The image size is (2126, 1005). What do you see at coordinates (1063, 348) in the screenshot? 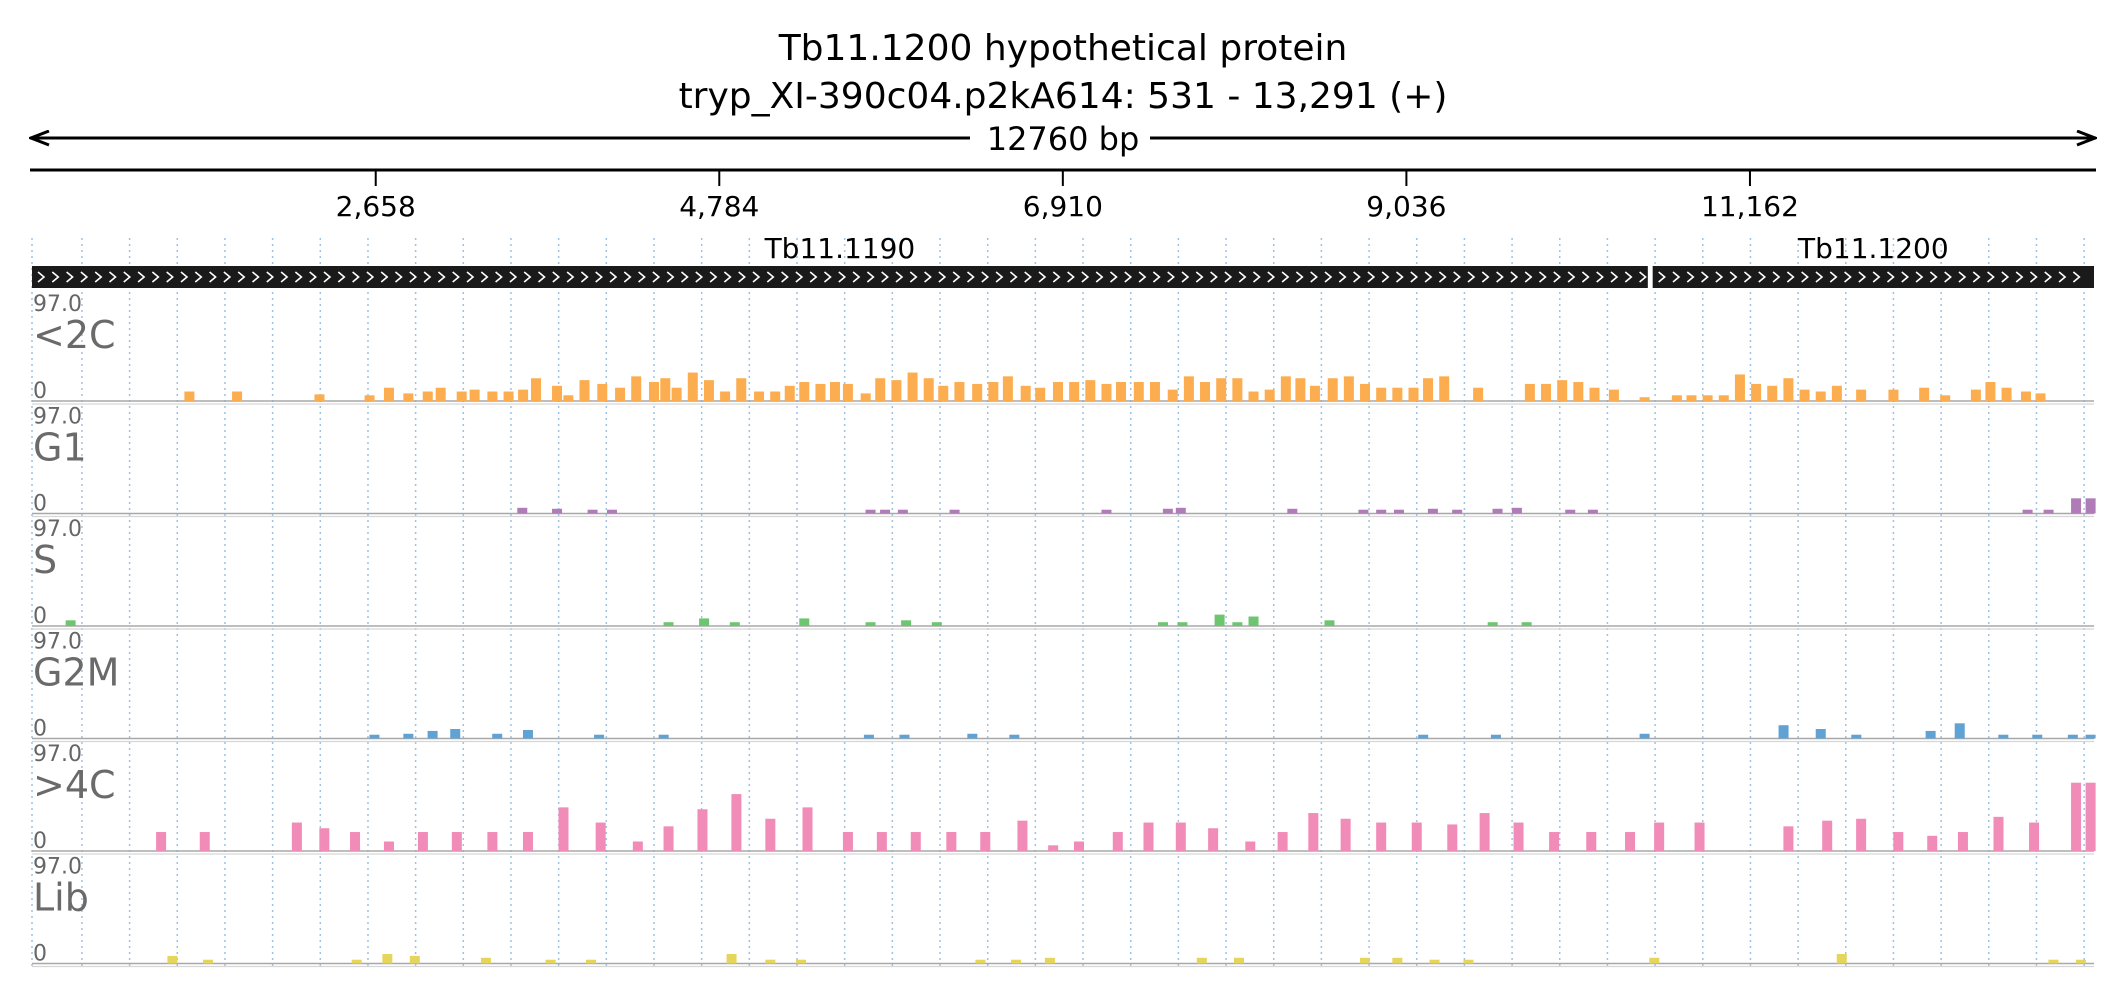
I see `track-1: 97.0<2C 0` at bounding box center [1063, 348].